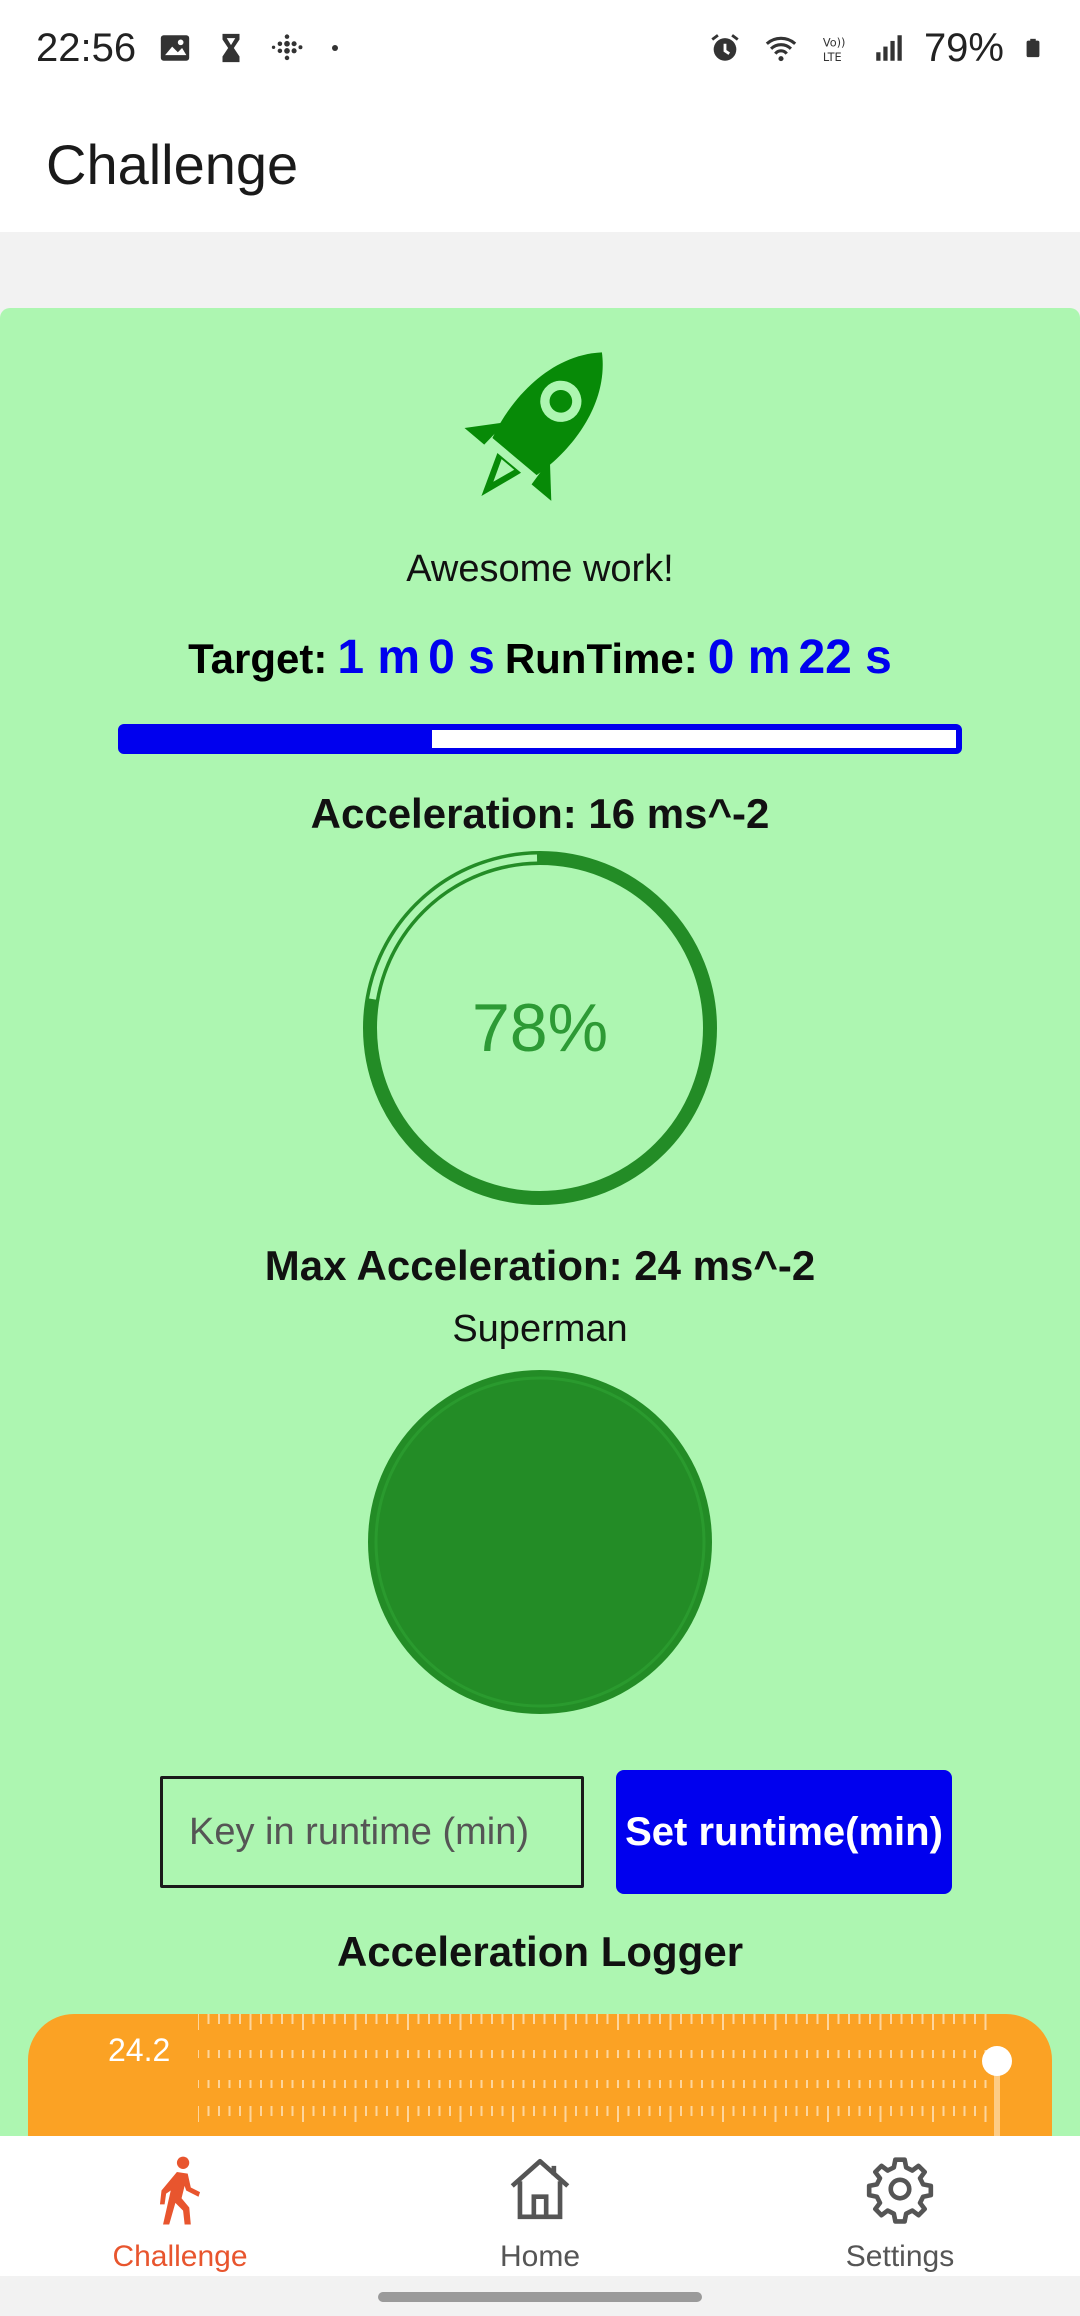  What do you see at coordinates (540, 2189) in the screenshot?
I see `home-icon` at bounding box center [540, 2189].